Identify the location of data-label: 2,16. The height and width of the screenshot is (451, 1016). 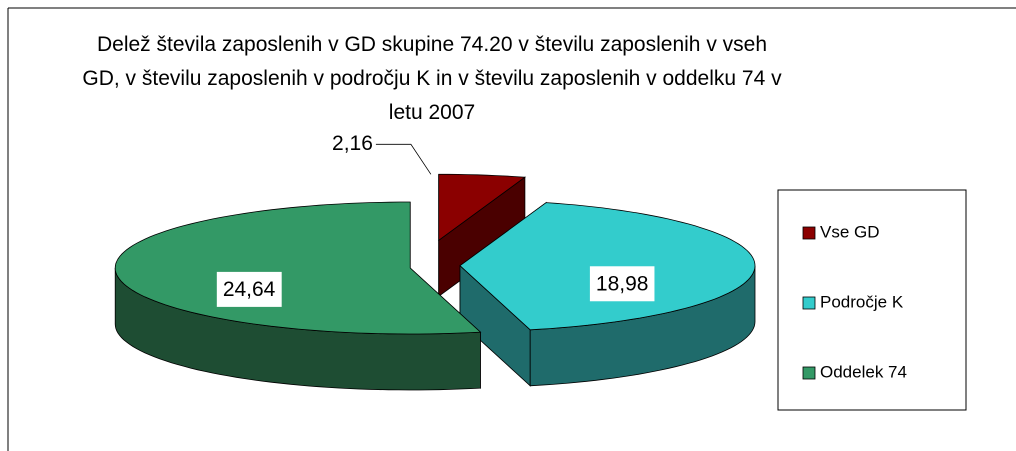
(352, 143).